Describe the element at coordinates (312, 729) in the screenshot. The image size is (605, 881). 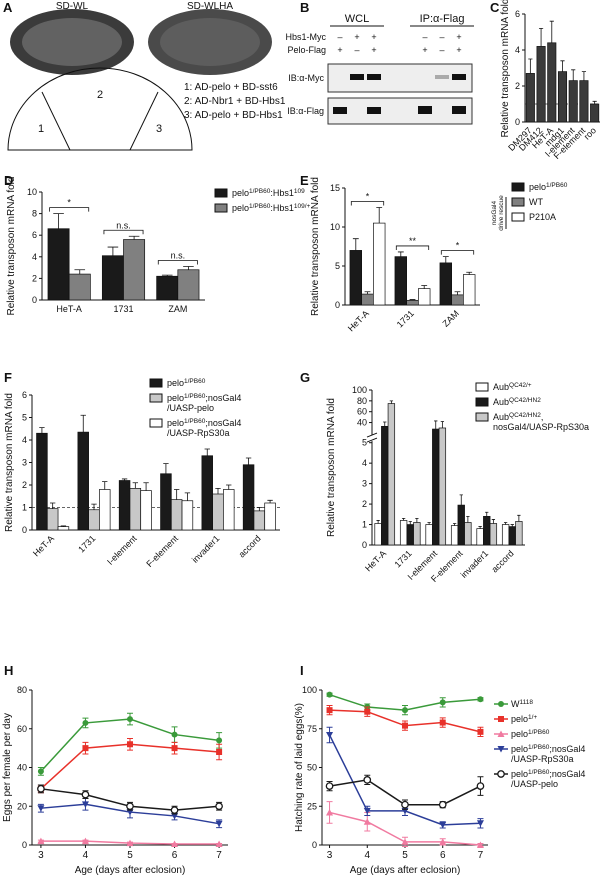
I see `y-tick-label: 75` at that location.